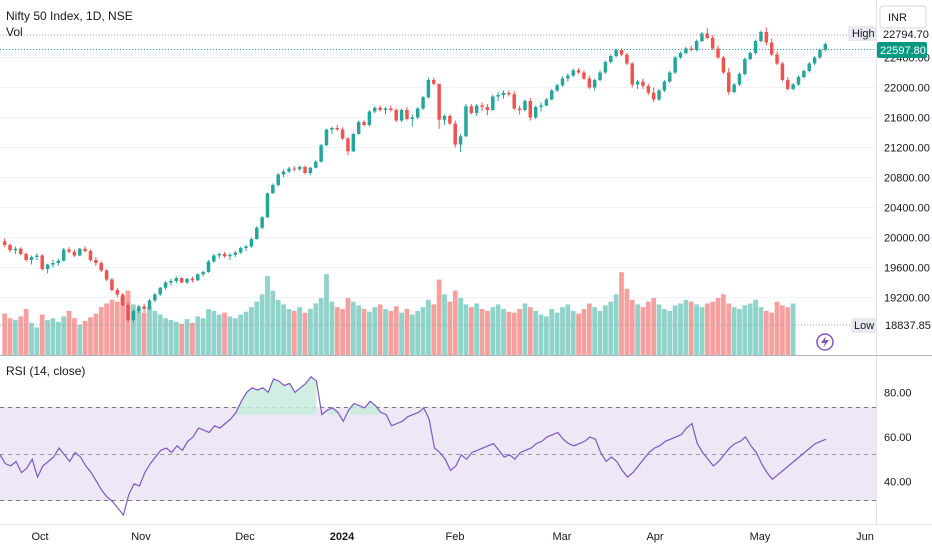 This screenshot has height=550, width=932. I want to click on time-axis-label: Jun, so click(865, 537).